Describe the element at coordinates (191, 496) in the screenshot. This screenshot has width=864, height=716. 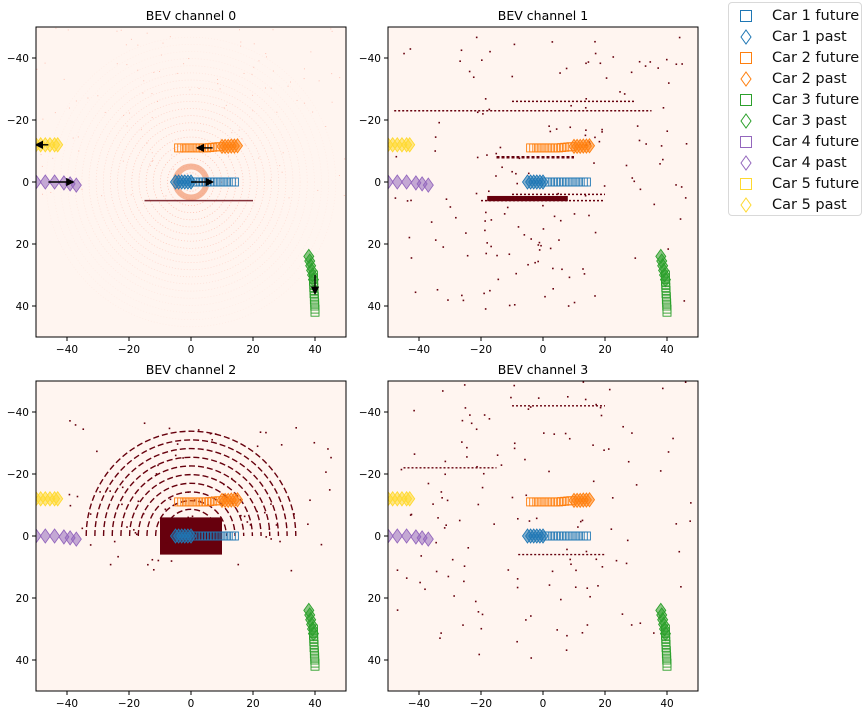
I see `lidar-arc` at that location.